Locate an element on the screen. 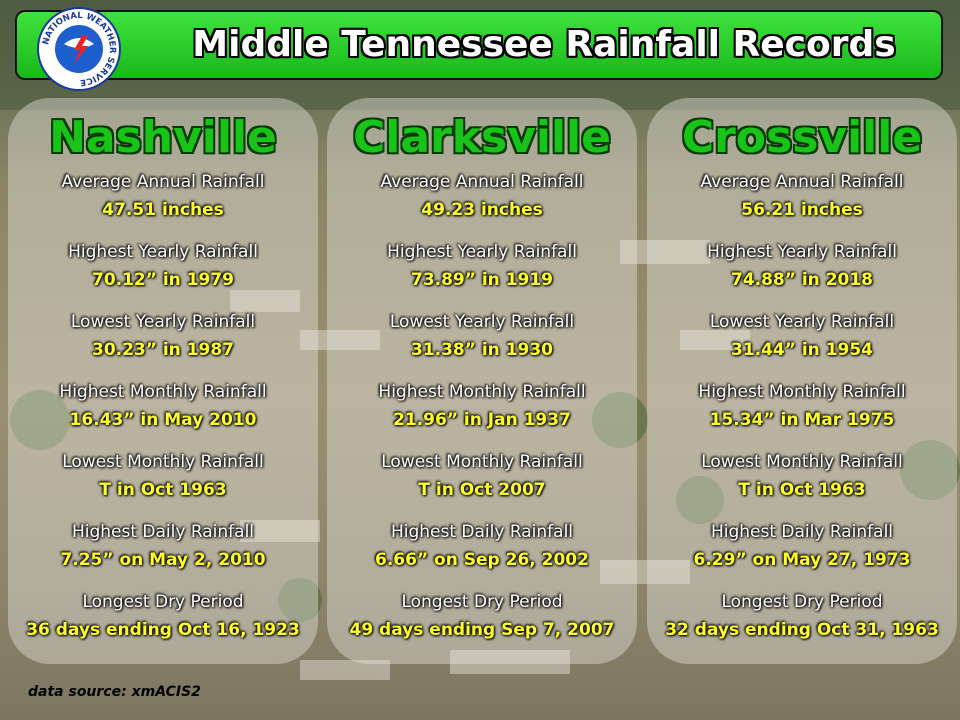 The width and height of the screenshot is (960, 720). header-bar: Middle Tennessee Rainfall Records is located at coordinates (479, 45).